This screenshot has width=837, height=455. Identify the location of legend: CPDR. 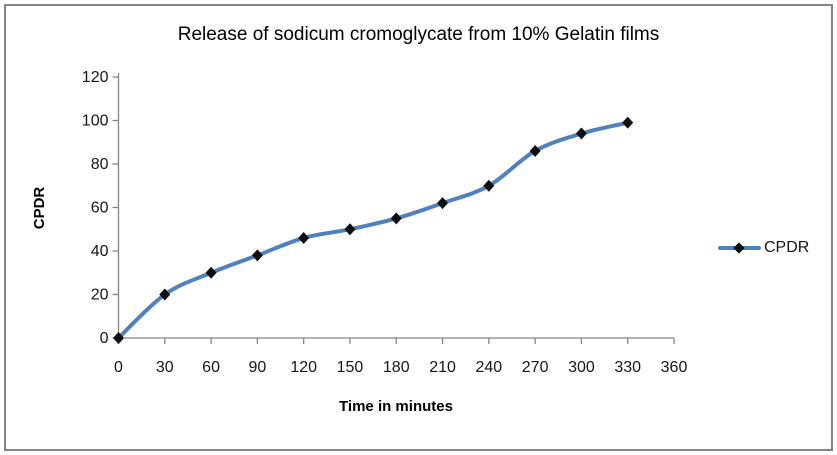
(764, 247).